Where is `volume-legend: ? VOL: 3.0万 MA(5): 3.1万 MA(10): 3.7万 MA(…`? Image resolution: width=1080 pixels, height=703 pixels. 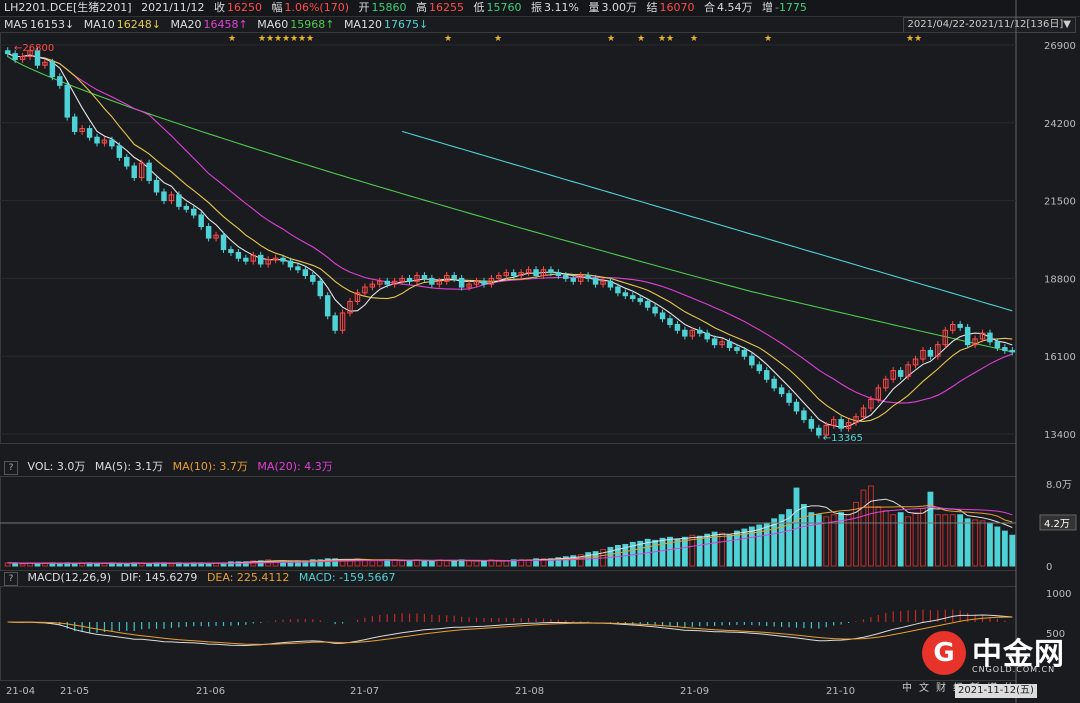
volume-legend: ? VOL: 3.0万 MA(5): 3.1万 MA(10): 3.7万 MA(… is located at coordinates (169, 467).